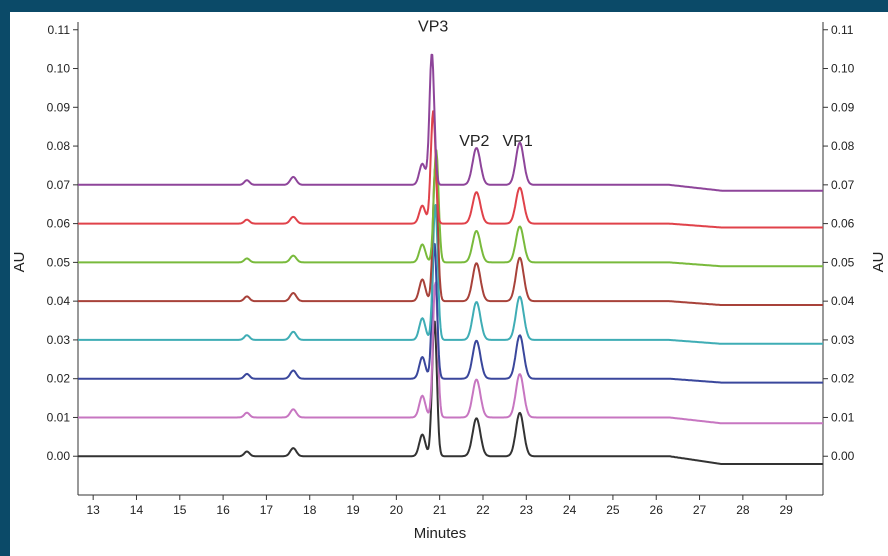 Image resolution: width=888 pixels, height=556 pixels. I want to click on x-tick-label: 19, so click(353, 510).